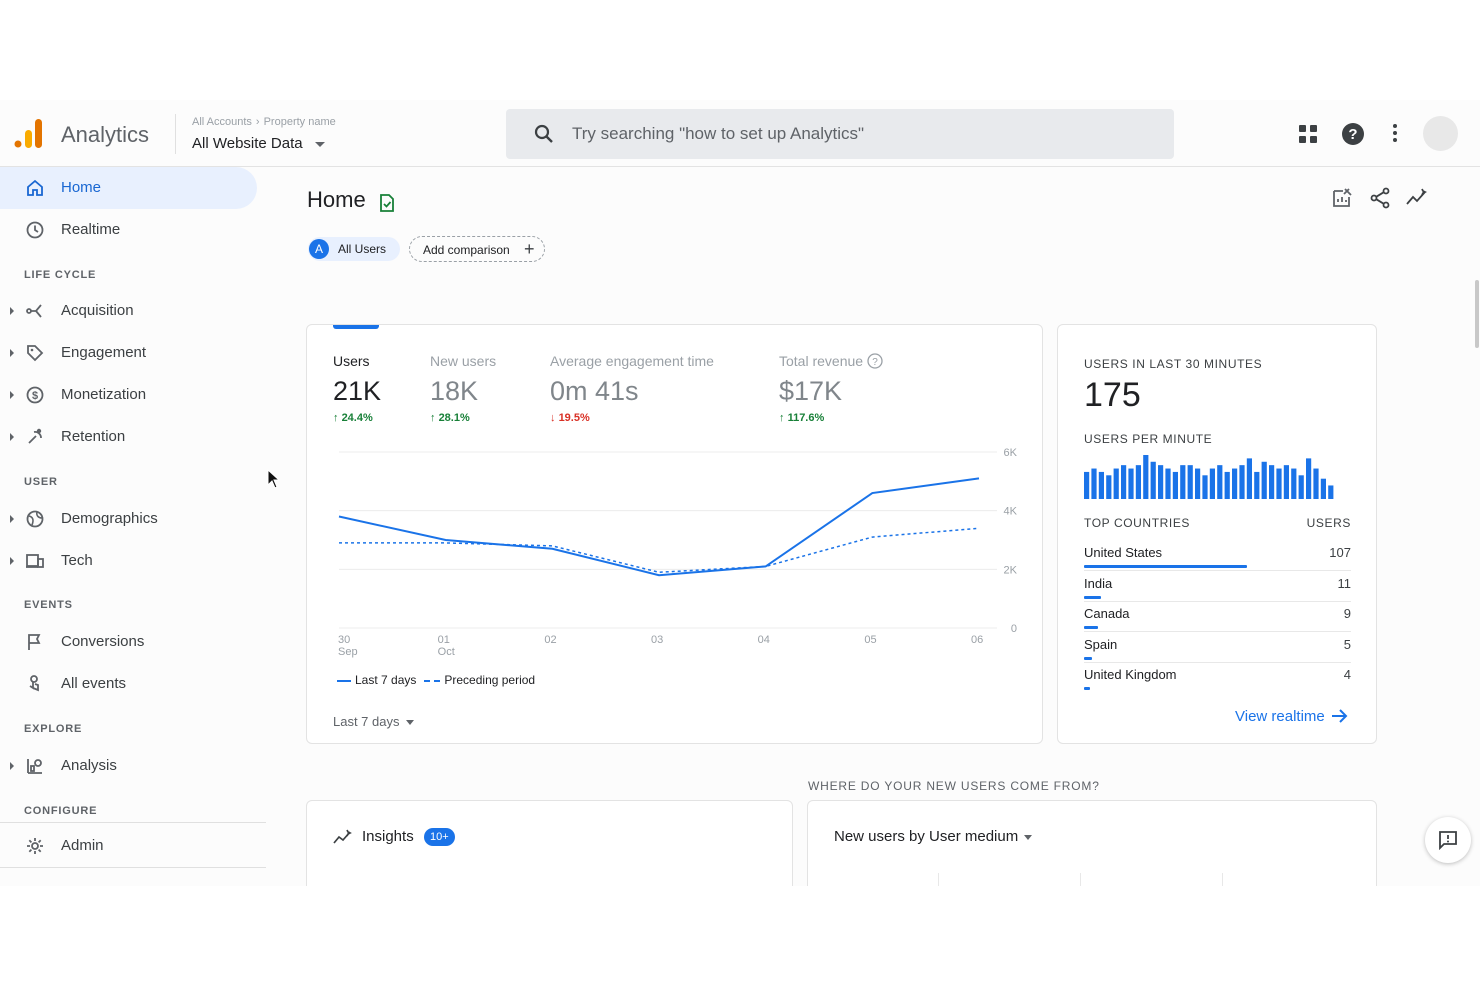  What do you see at coordinates (386, 680) in the screenshot?
I see `legend-current: Last 7 days` at bounding box center [386, 680].